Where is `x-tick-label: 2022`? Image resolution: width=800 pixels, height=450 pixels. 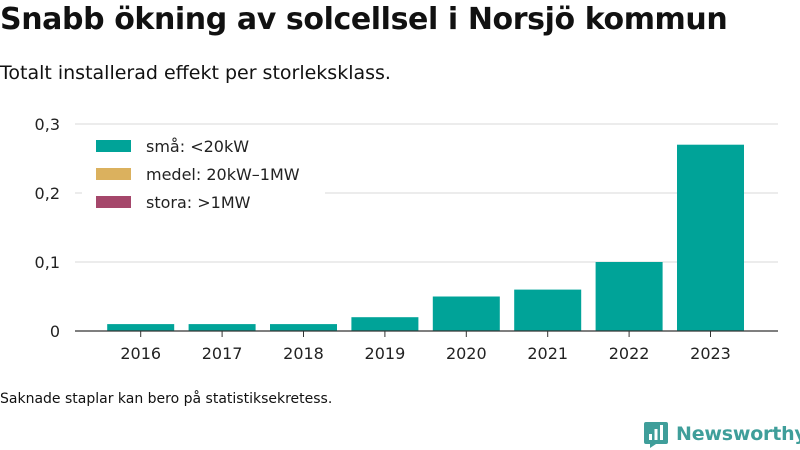 x-tick-label: 2022 is located at coordinates (629, 353).